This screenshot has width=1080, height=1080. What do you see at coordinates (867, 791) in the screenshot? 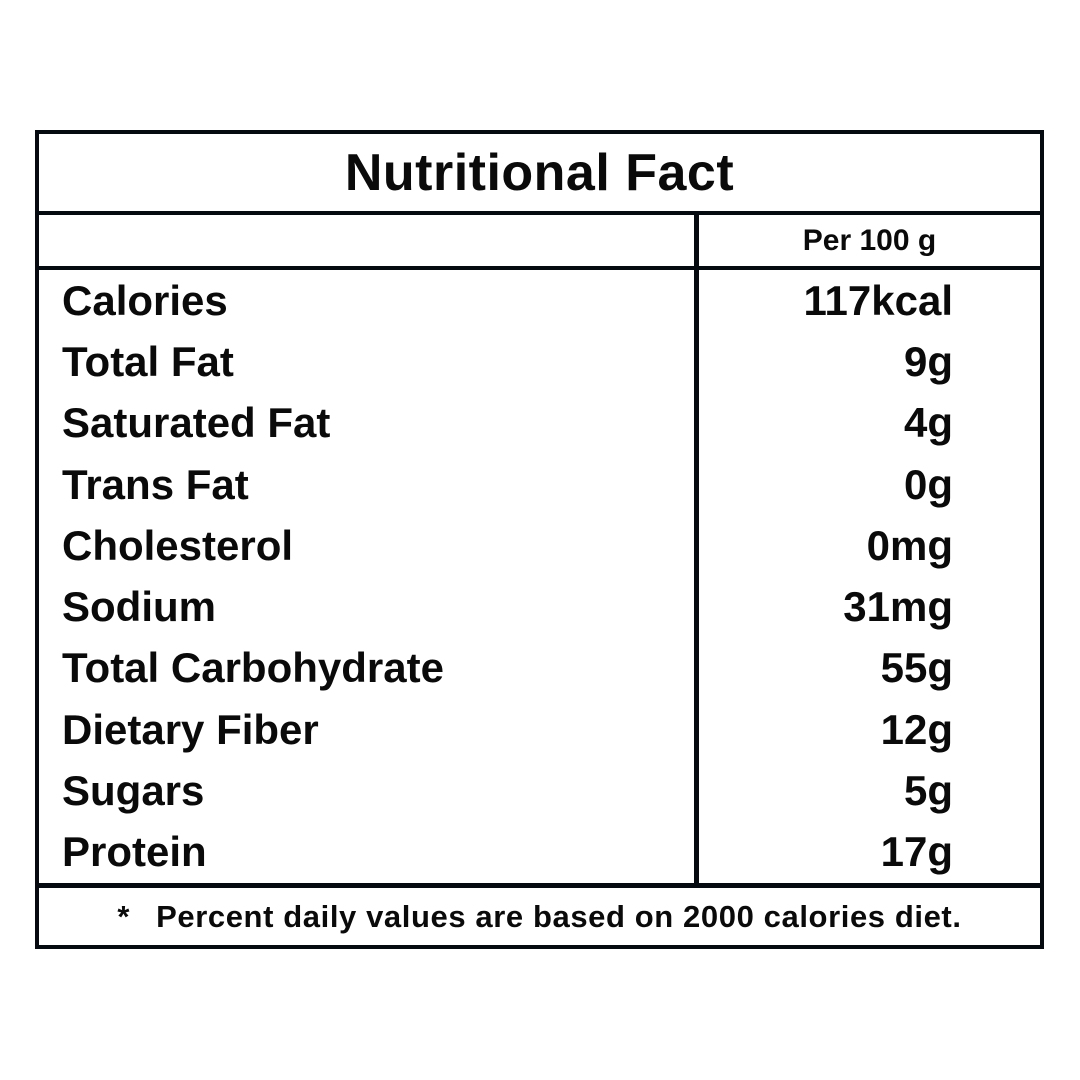
I see `row-value: 5g` at bounding box center [867, 791].